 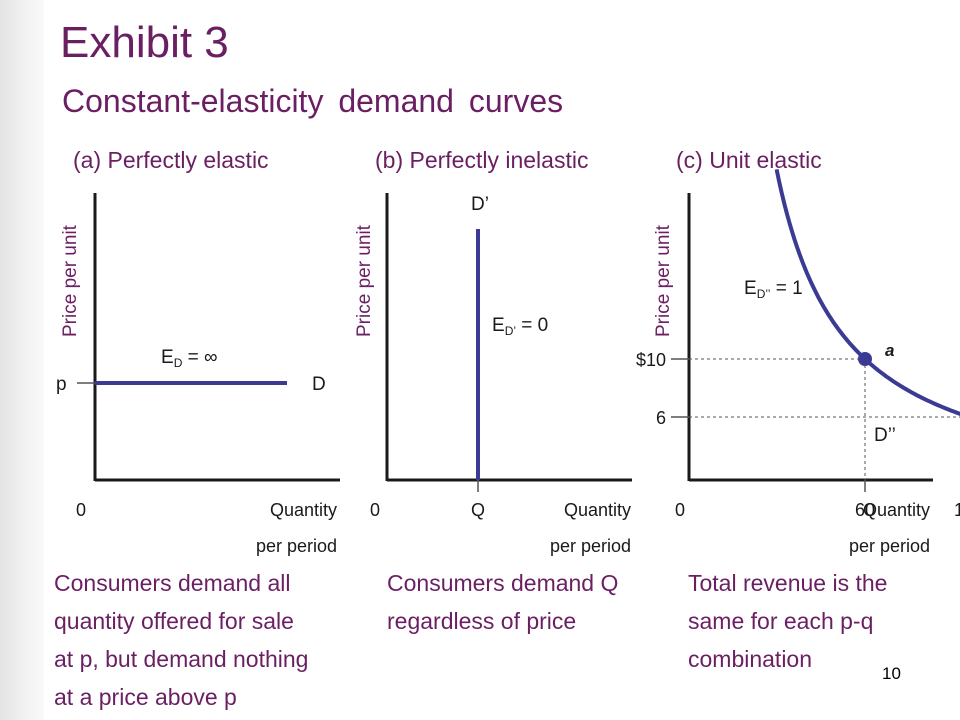 I want to click on panel-a-caption-line: at a price above p, so click(x=145, y=697).